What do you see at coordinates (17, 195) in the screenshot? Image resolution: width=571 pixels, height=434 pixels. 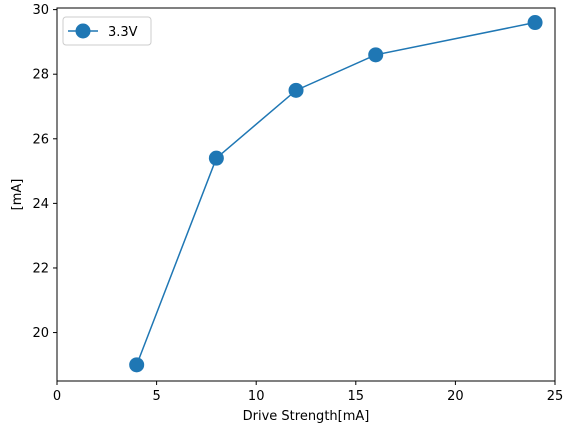 I see `y-axis-label: [mA]` at bounding box center [17, 195].